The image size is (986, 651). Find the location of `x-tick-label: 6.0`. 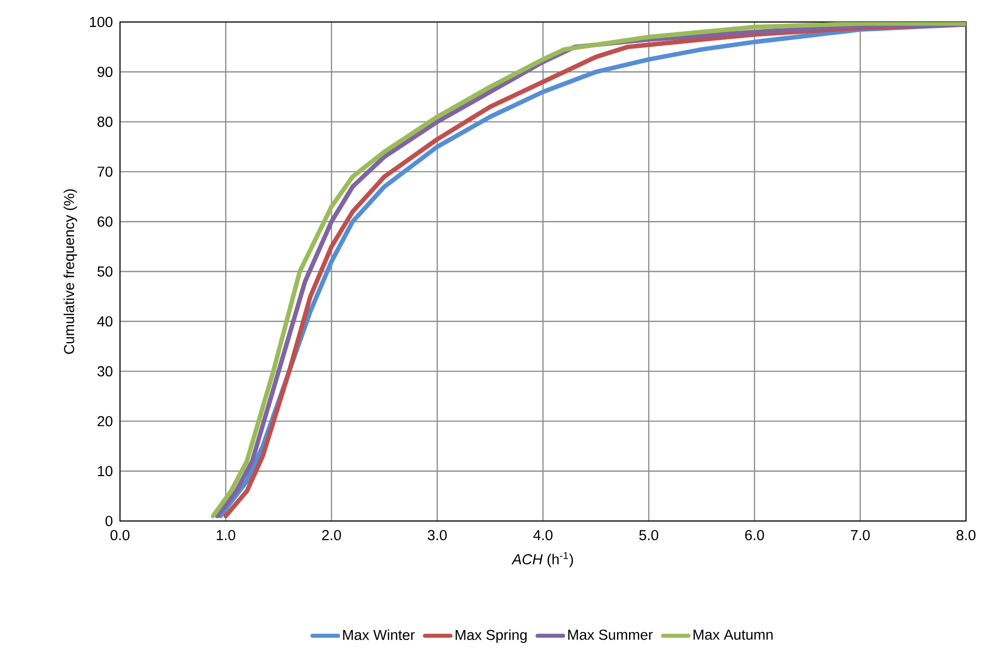

x-tick-label: 6.0 is located at coordinates (754, 535).